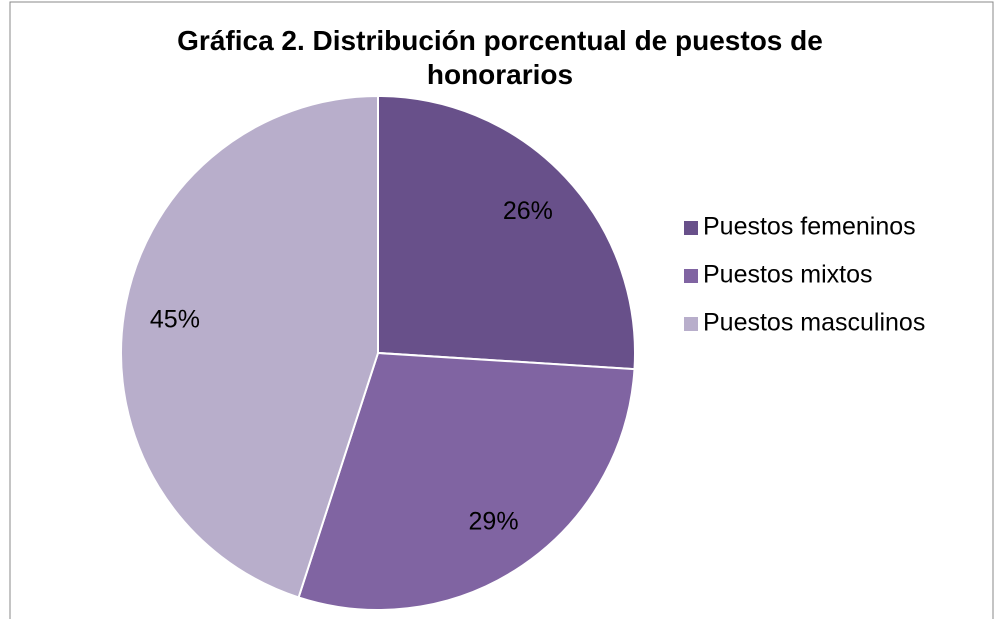 This screenshot has width=998, height=619. Describe the element at coordinates (494, 522) in the screenshot. I see `data-label: 29%` at that location.